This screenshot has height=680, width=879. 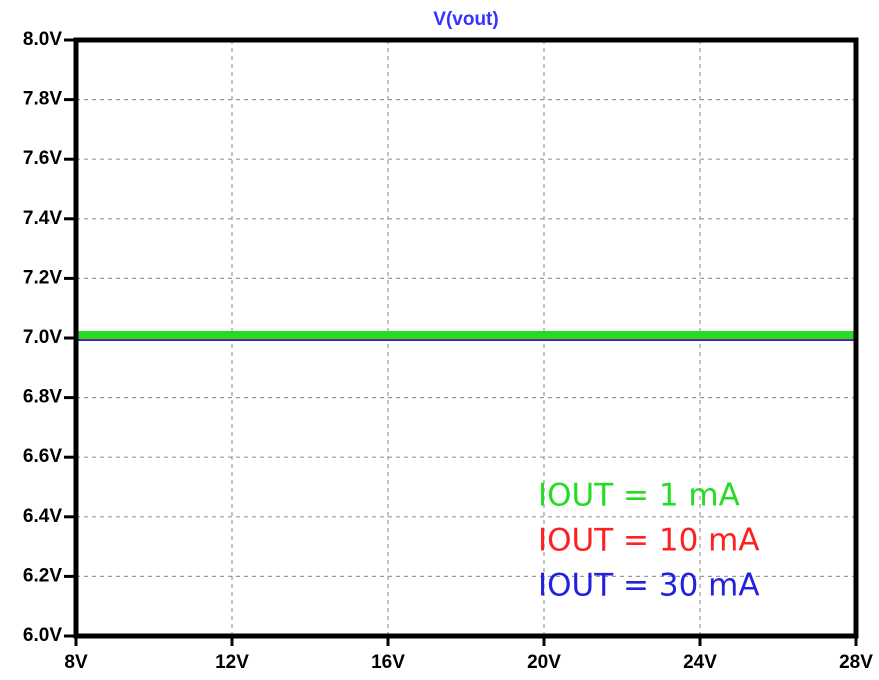 I want to click on y-tick-label: 7.6V, so click(x=42, y=158).